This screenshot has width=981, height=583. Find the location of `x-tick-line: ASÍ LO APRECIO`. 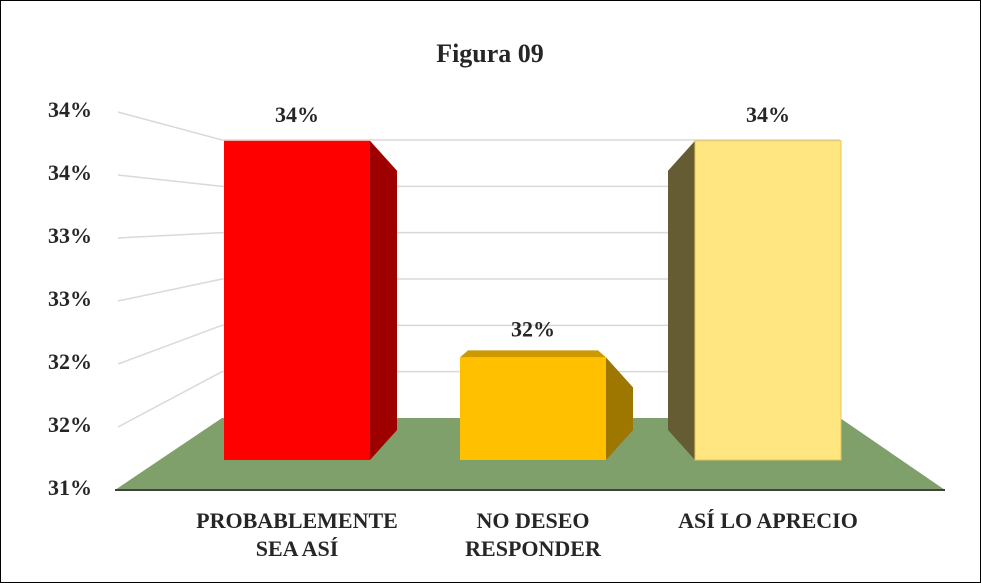

x-tick-line: ASÍ LO APRECIO is located at coordinates (768, 520).